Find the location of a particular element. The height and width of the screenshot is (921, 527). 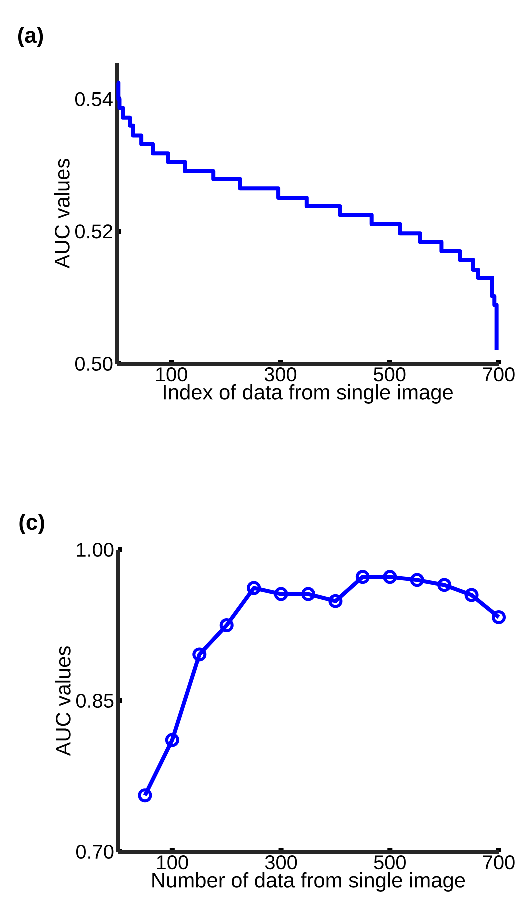

y-tick-label: 0.52 is located at coordinates (93, 231).